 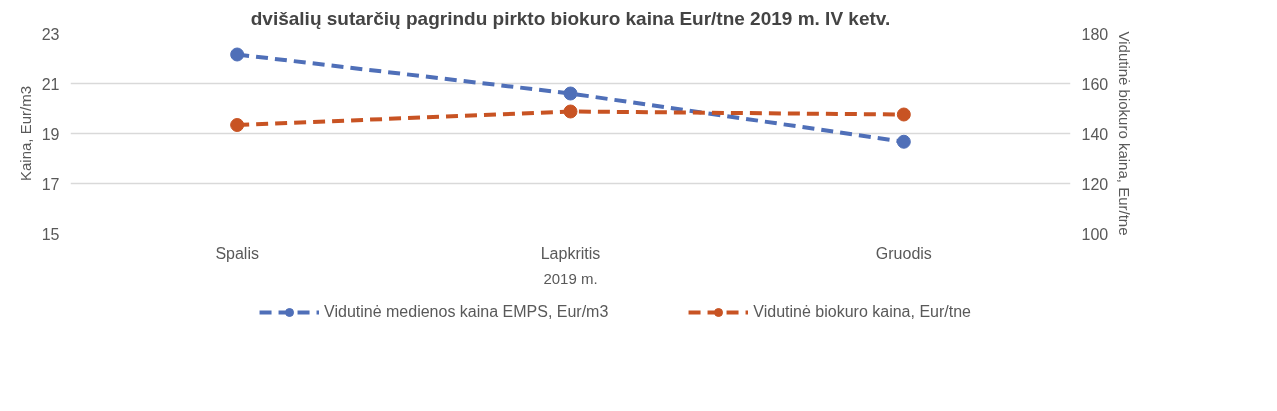 What do you see at coordinates (50, 84) in the screenshot?
I see `y-tick-label: 21` at bounding box center [50, 84].